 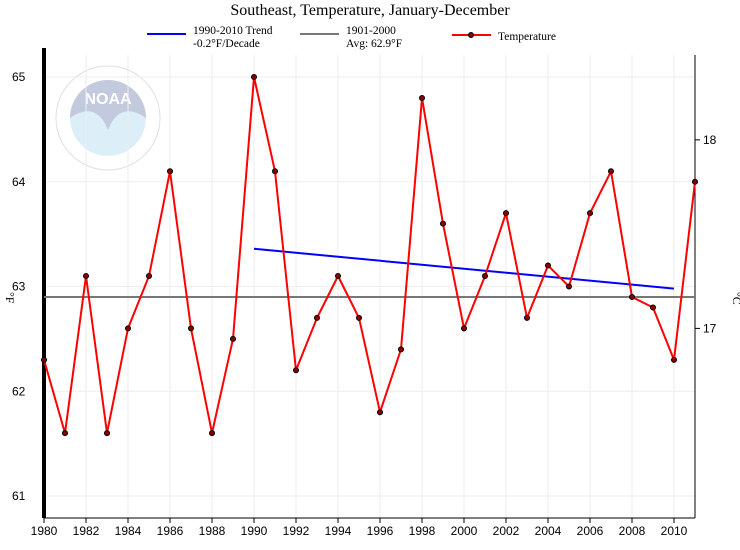 I want to click on x-tick-label: 2006, so click(x=590, y=531).